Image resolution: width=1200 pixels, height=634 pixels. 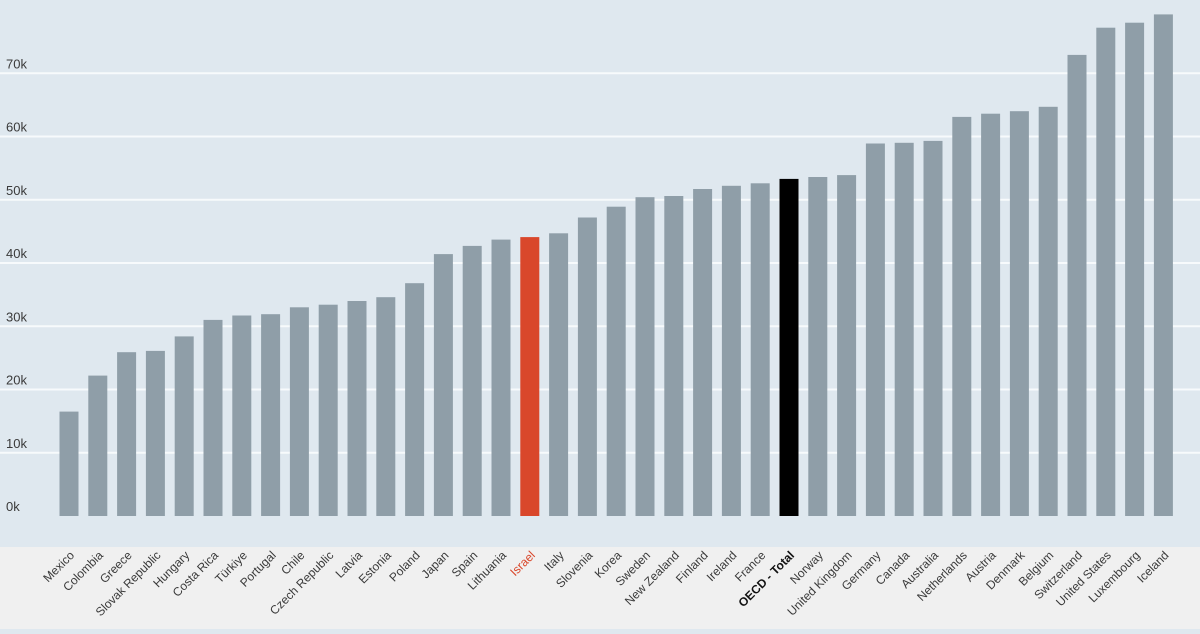 What do you see at coordinates (530, 376) in the screenshot?
I see `bar-israel` at bounding box center [530, 376].